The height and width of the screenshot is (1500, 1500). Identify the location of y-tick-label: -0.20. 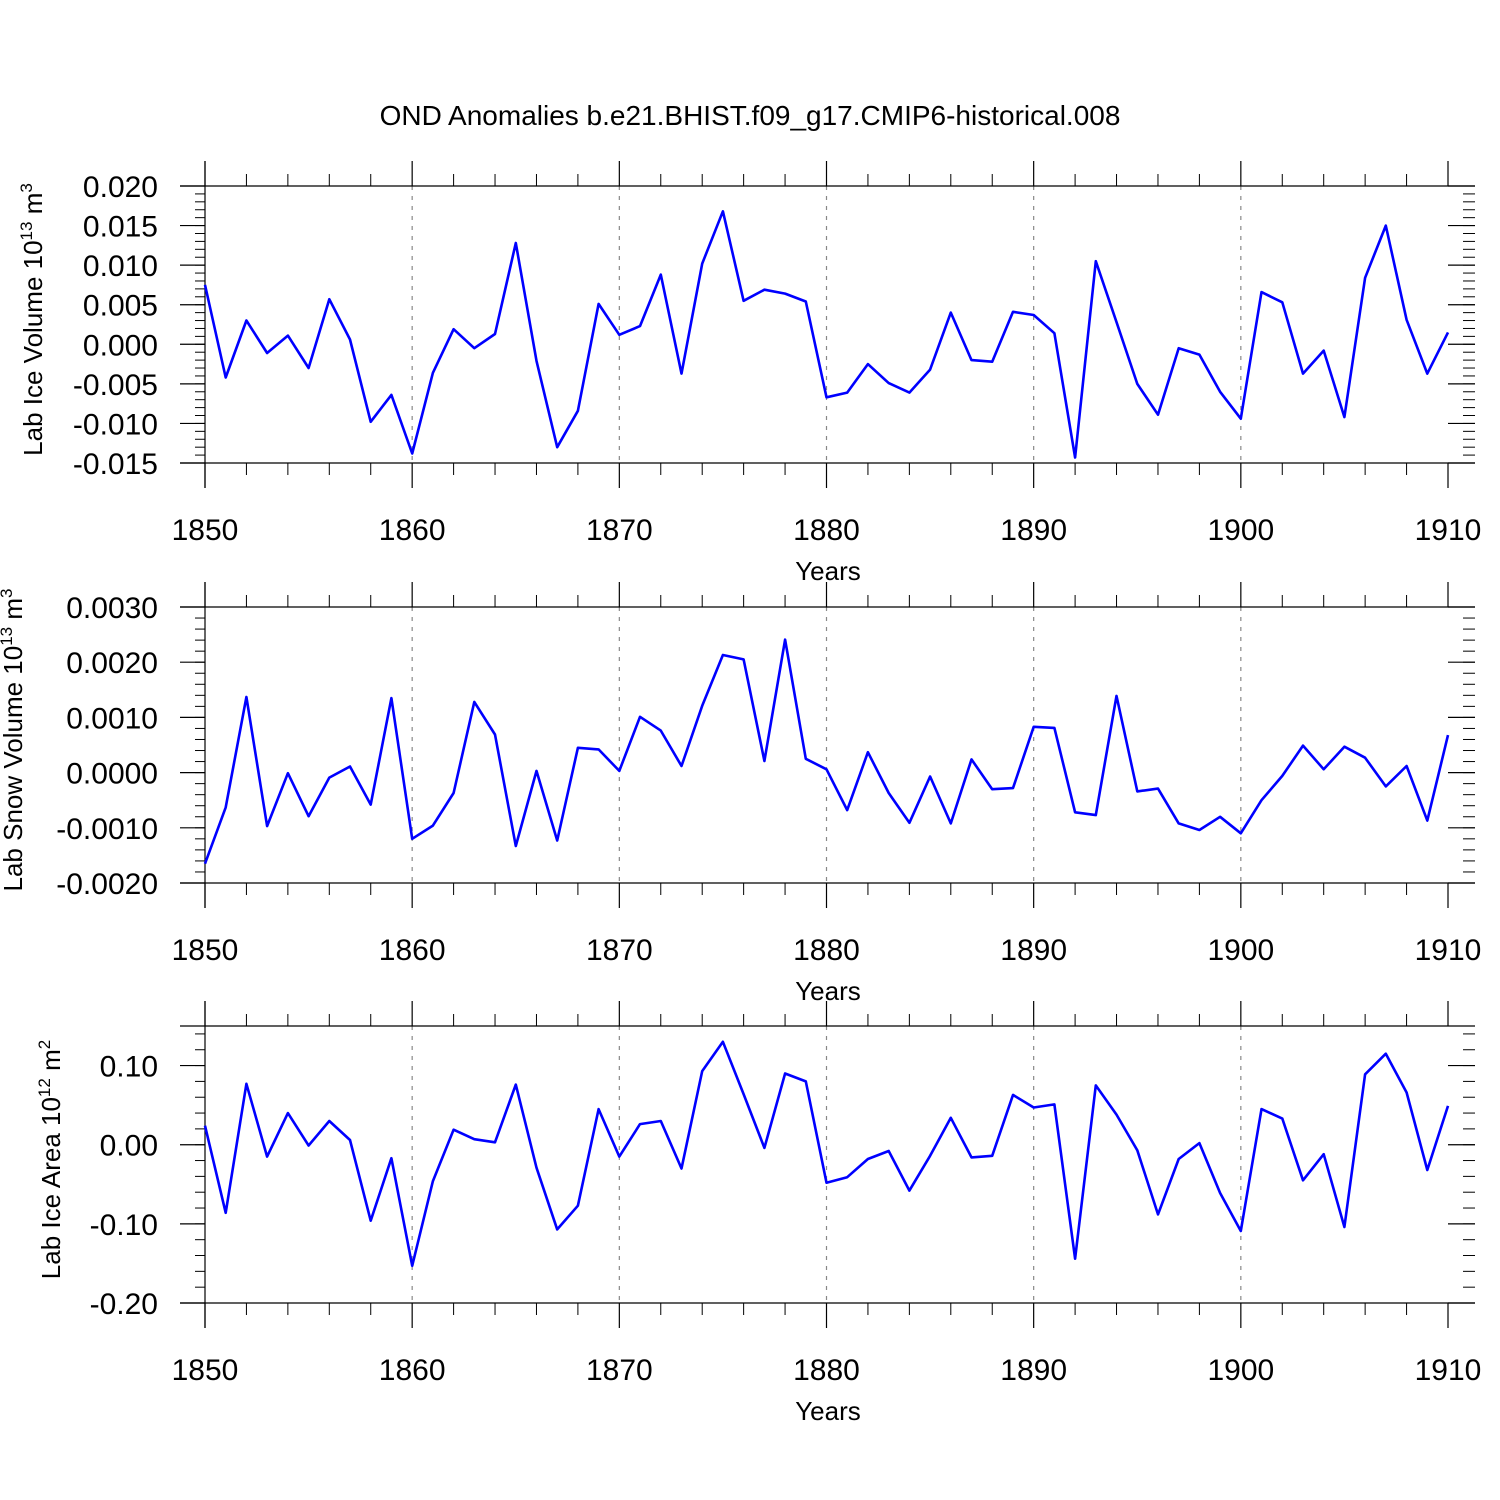
(124, 1304).